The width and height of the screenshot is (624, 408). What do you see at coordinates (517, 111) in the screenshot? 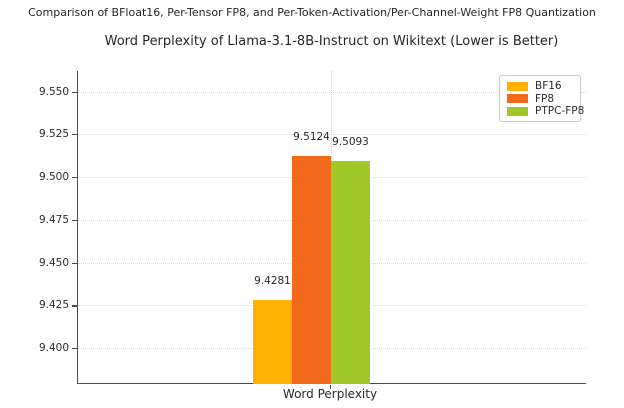
I see `legend-swatch-ptpc-fp8-icon` at bounding box center [517, 111].